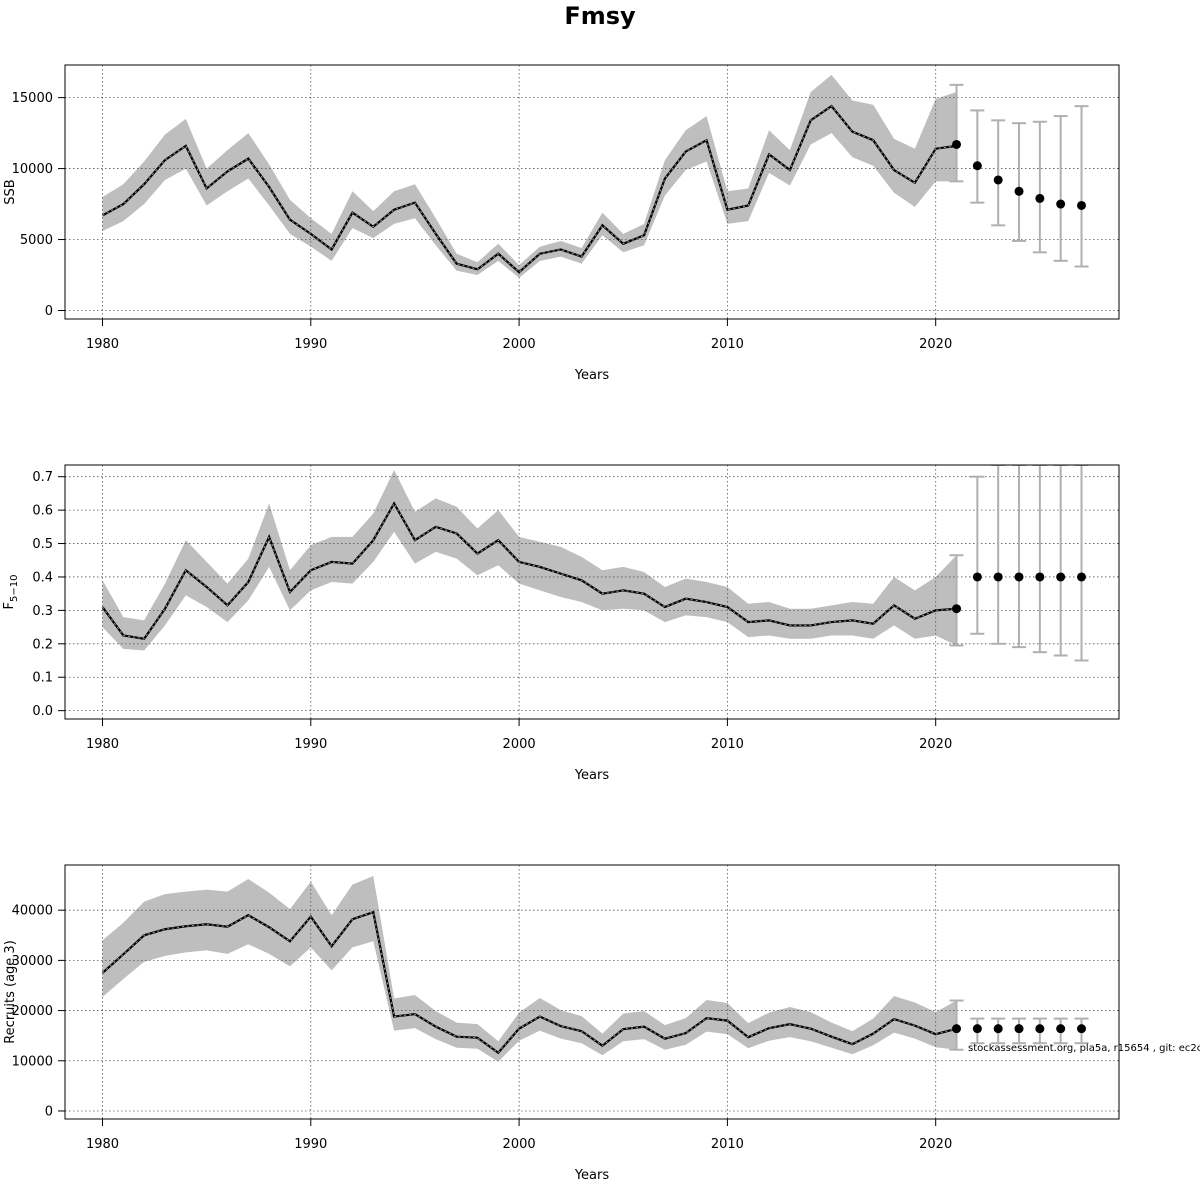 The image size is (1200, 1200). I want to click on y-tick-label: 0.7, so click(42, 477).